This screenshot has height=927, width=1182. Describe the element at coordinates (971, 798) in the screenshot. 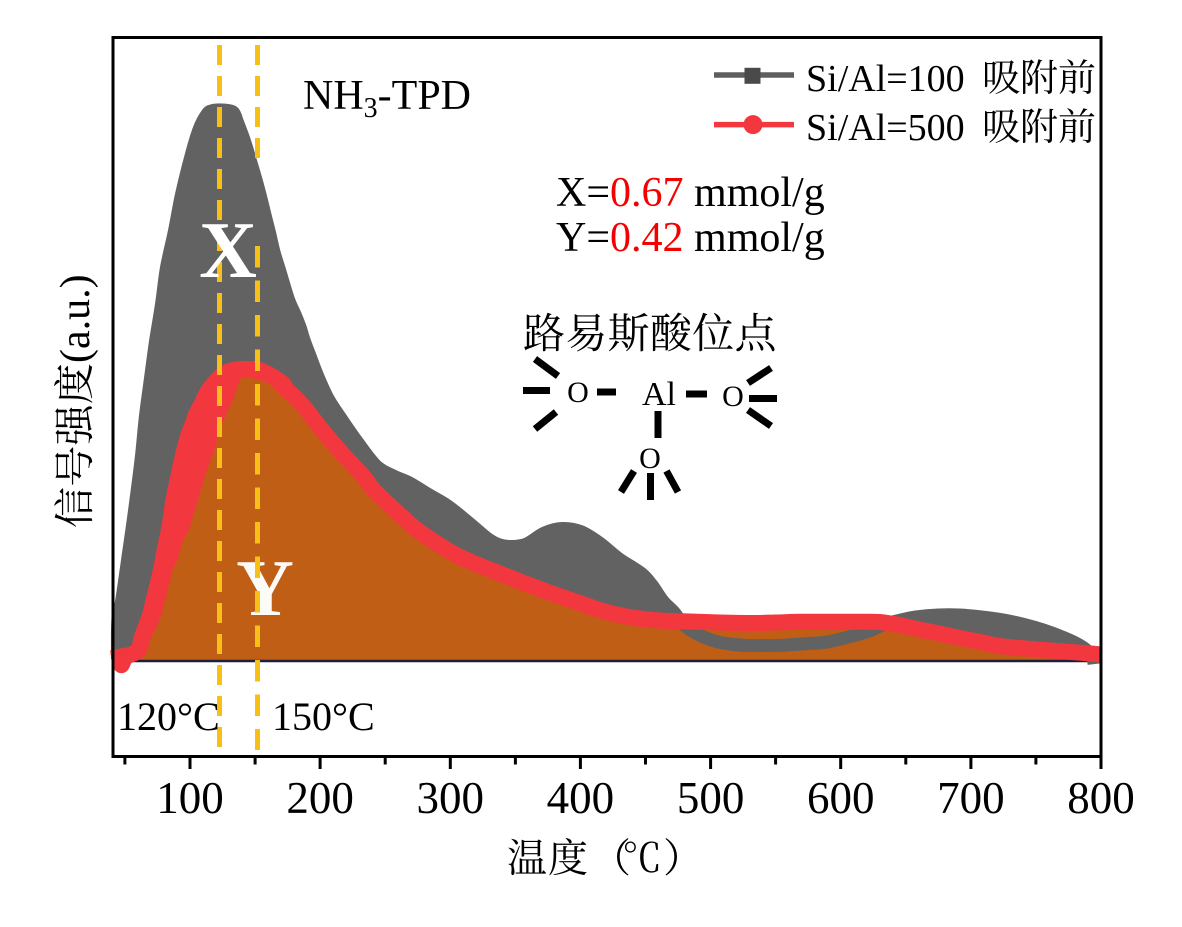

I see `svg-text: 700` at that location.